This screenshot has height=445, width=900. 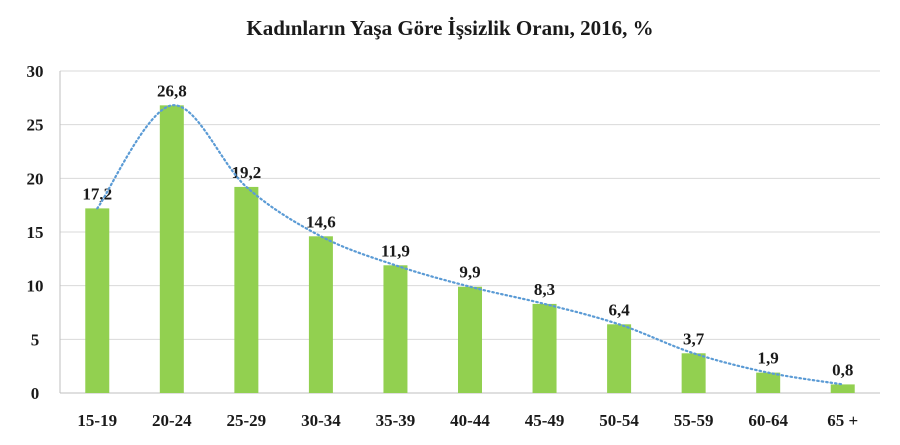 I want to click on data-label: 17,2, so click(x=97, y=193).